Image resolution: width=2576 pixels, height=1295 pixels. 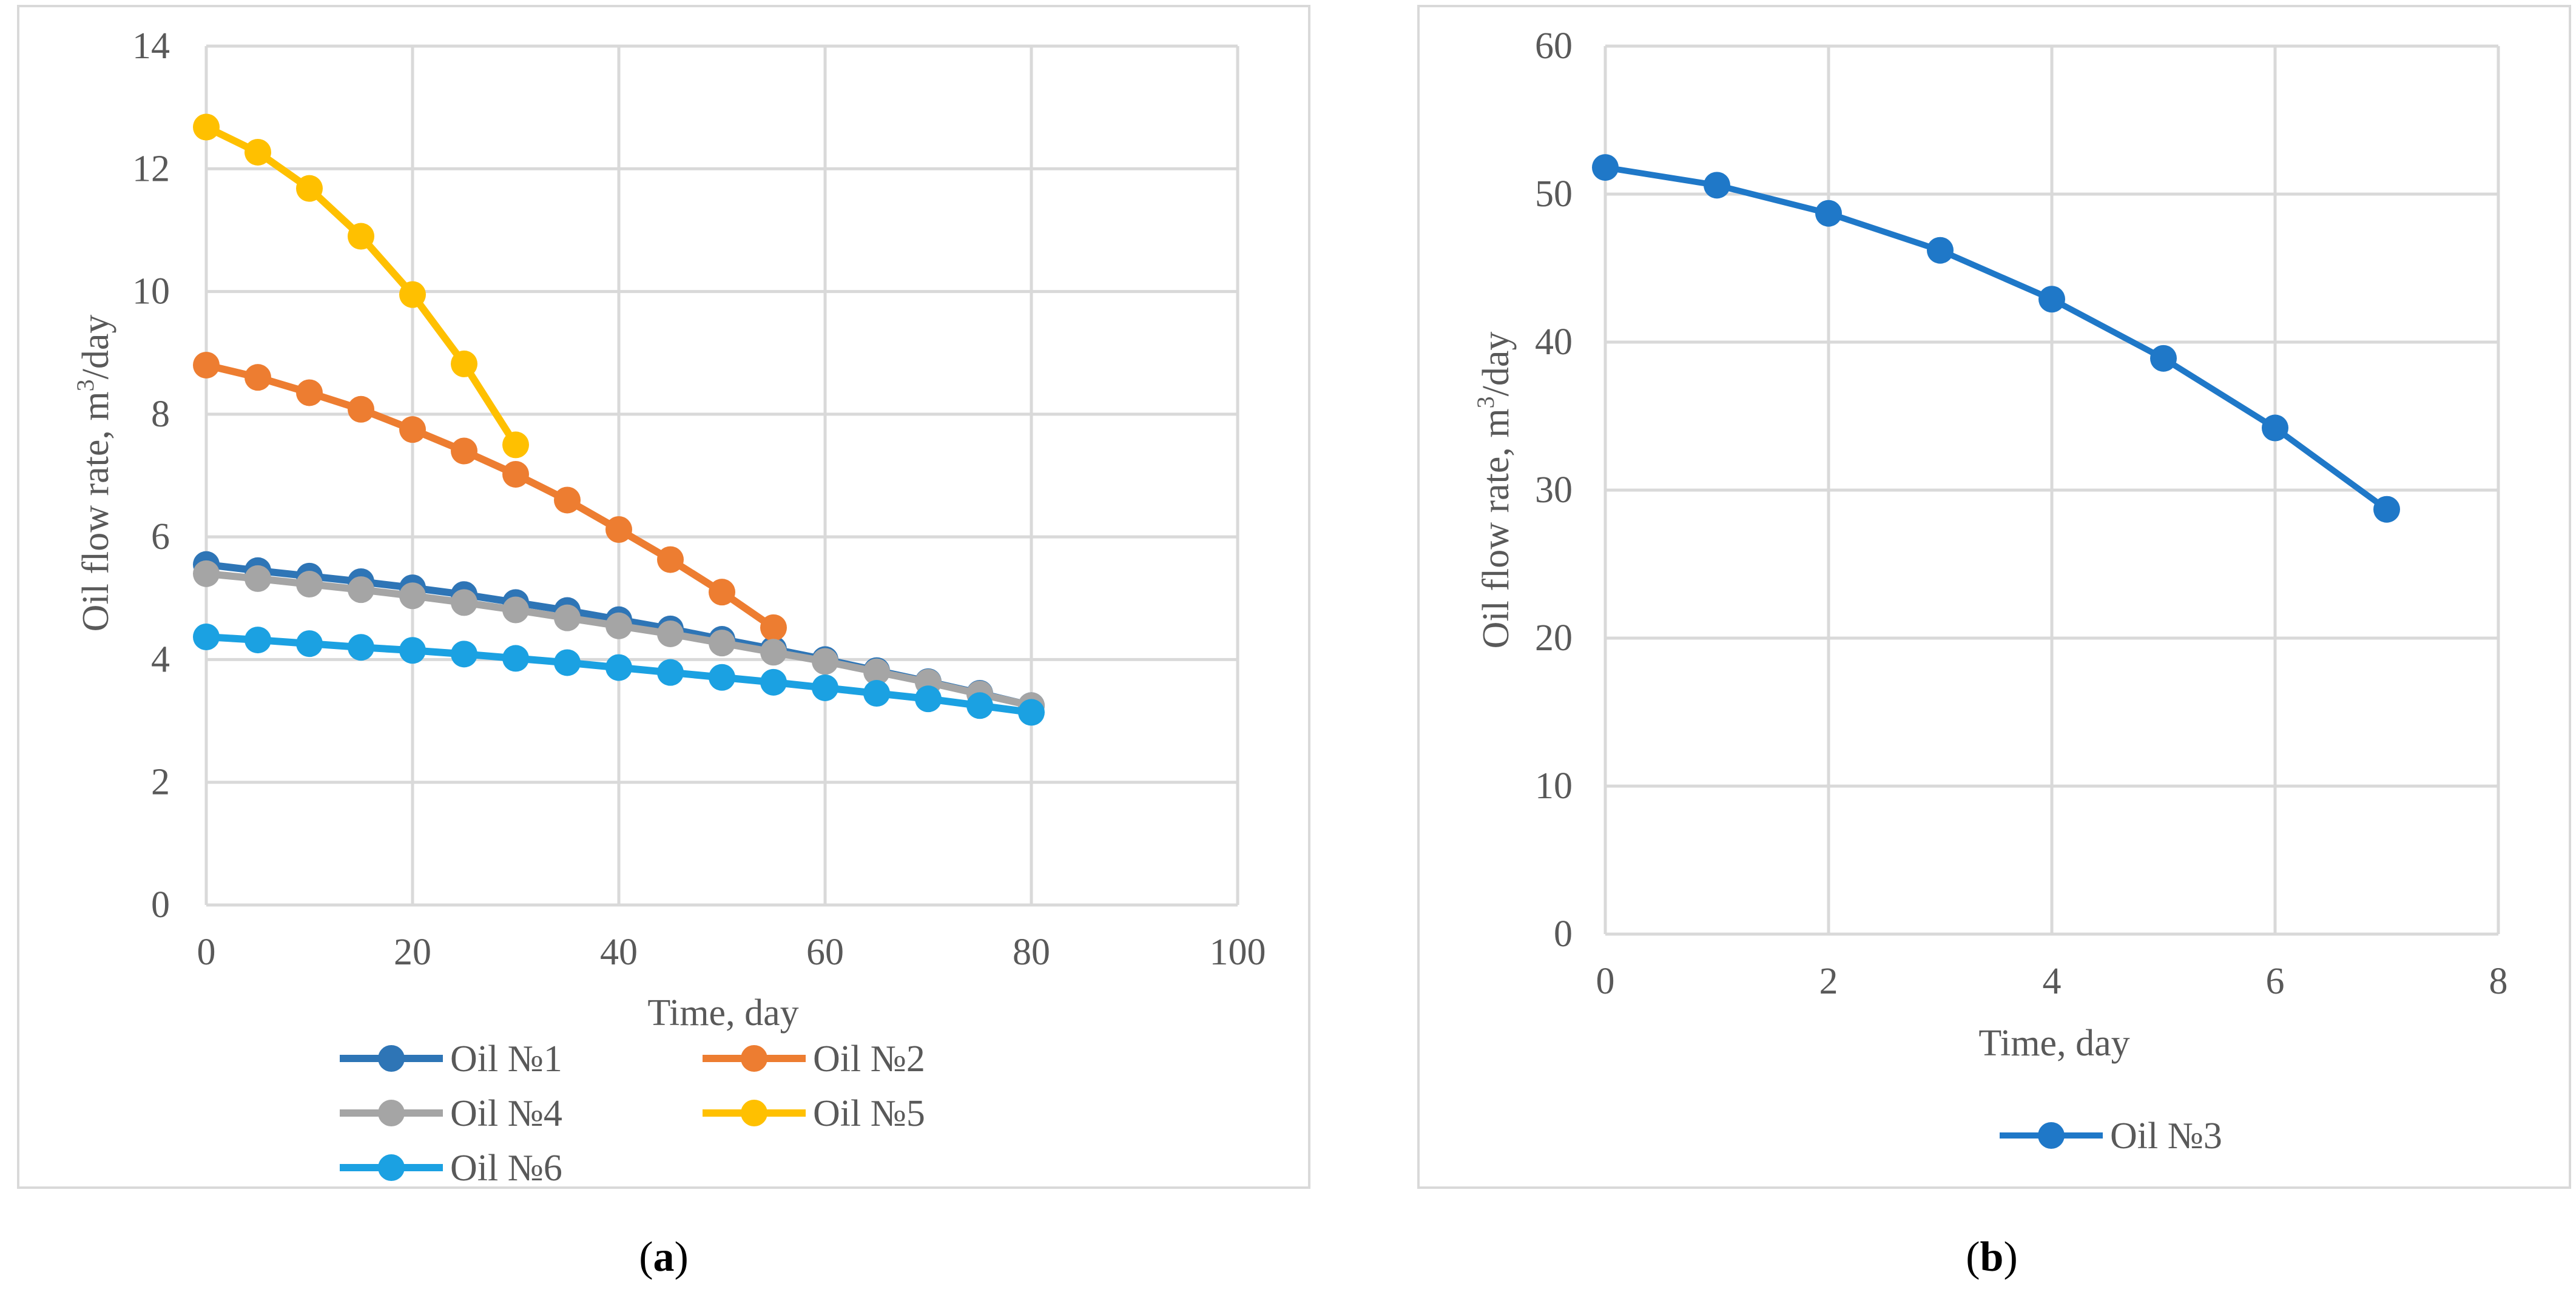 I want to click on legend-label: Oil №6, so click(x=506, y=1168).